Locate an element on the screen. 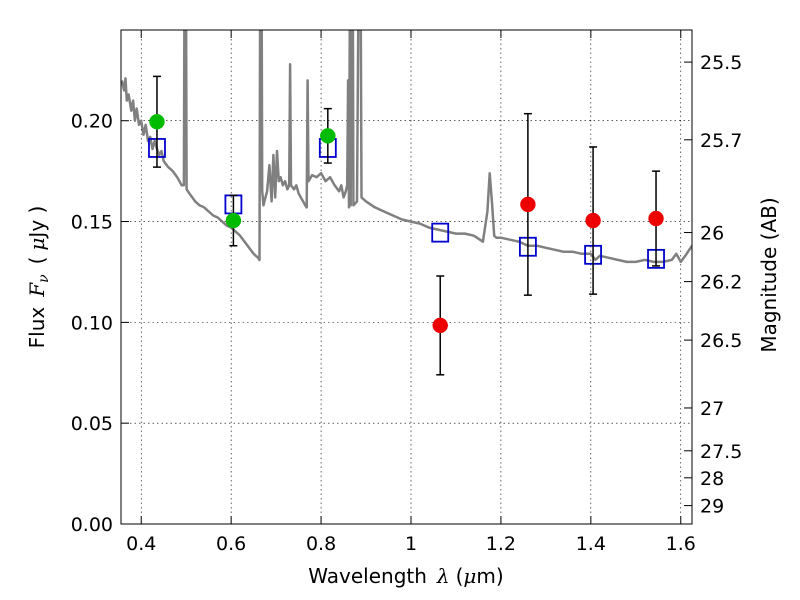 The image size is (800, 600). y2-tick-label: 25.7 is located at coordinates (721, 141).